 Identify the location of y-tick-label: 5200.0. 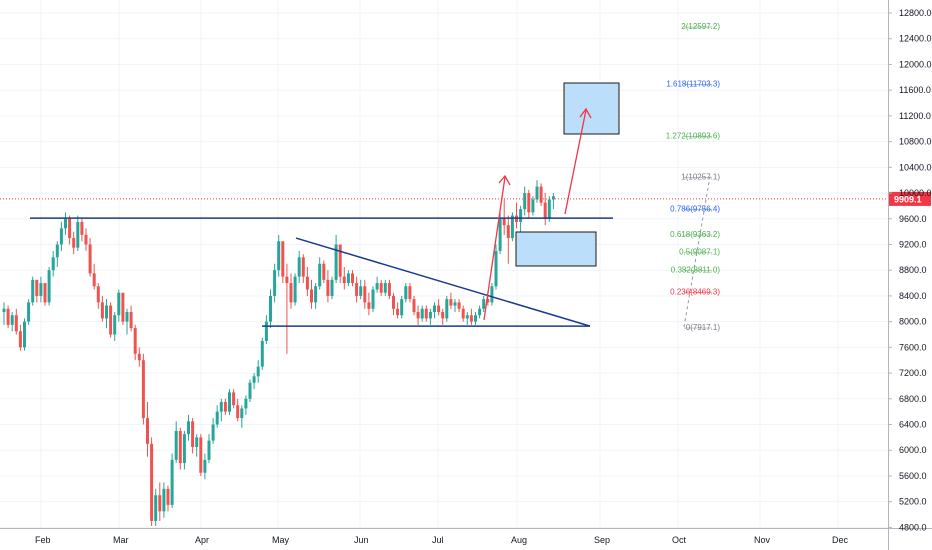
(913, 502).